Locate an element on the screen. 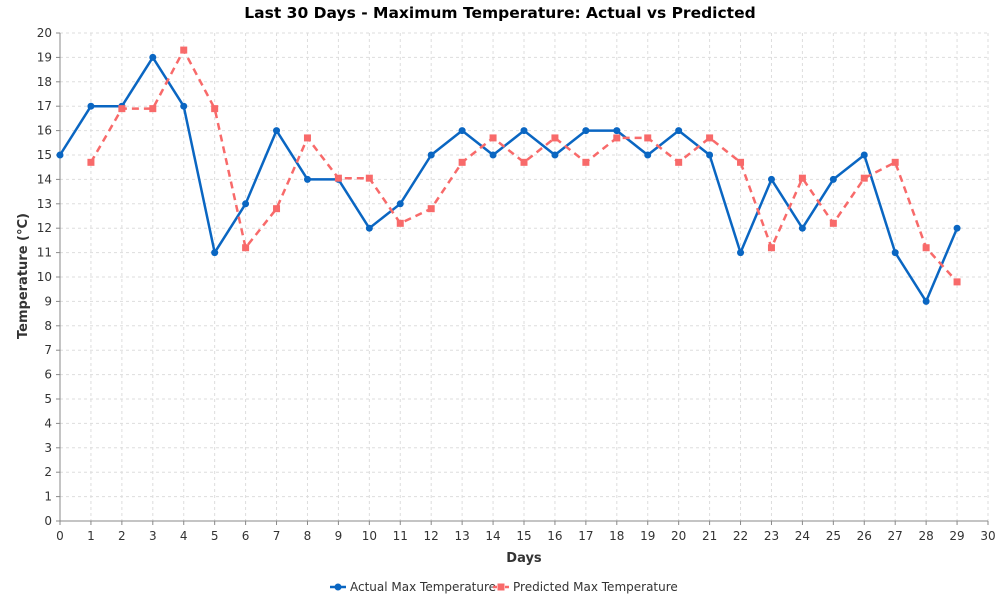 The image size is (1000, 600). x-tick-label: 26 is located at coordinates (864, 536).